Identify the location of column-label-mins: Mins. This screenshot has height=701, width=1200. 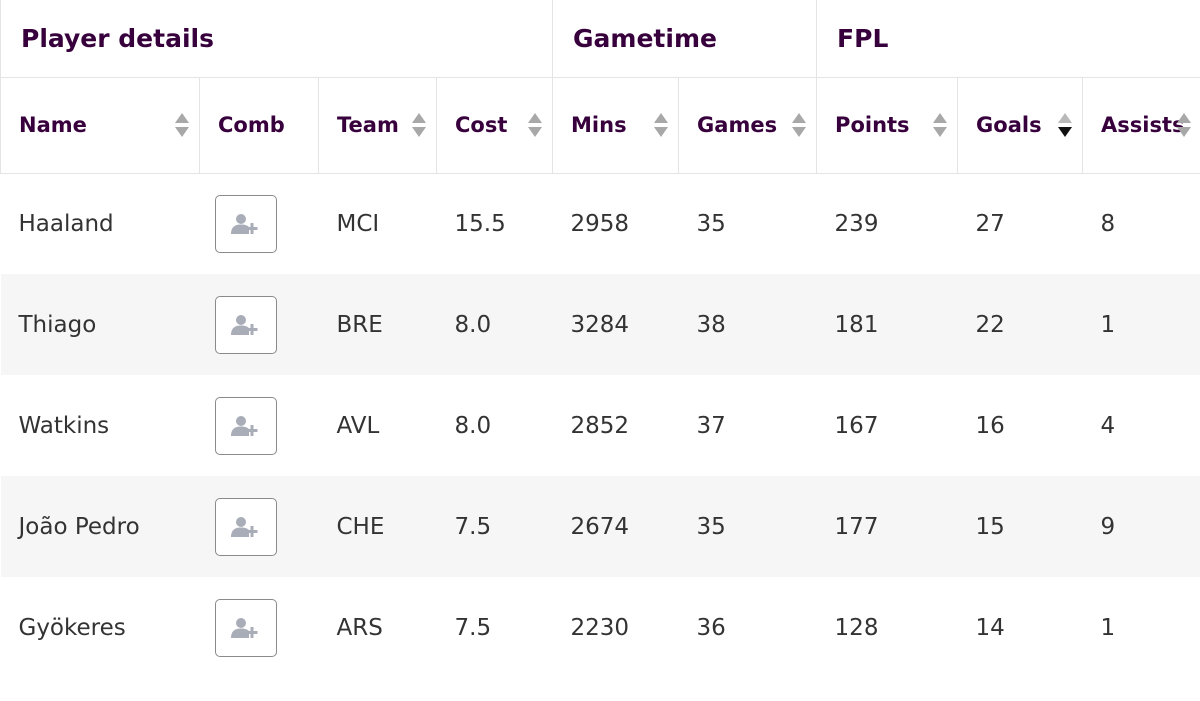
(599, 125).